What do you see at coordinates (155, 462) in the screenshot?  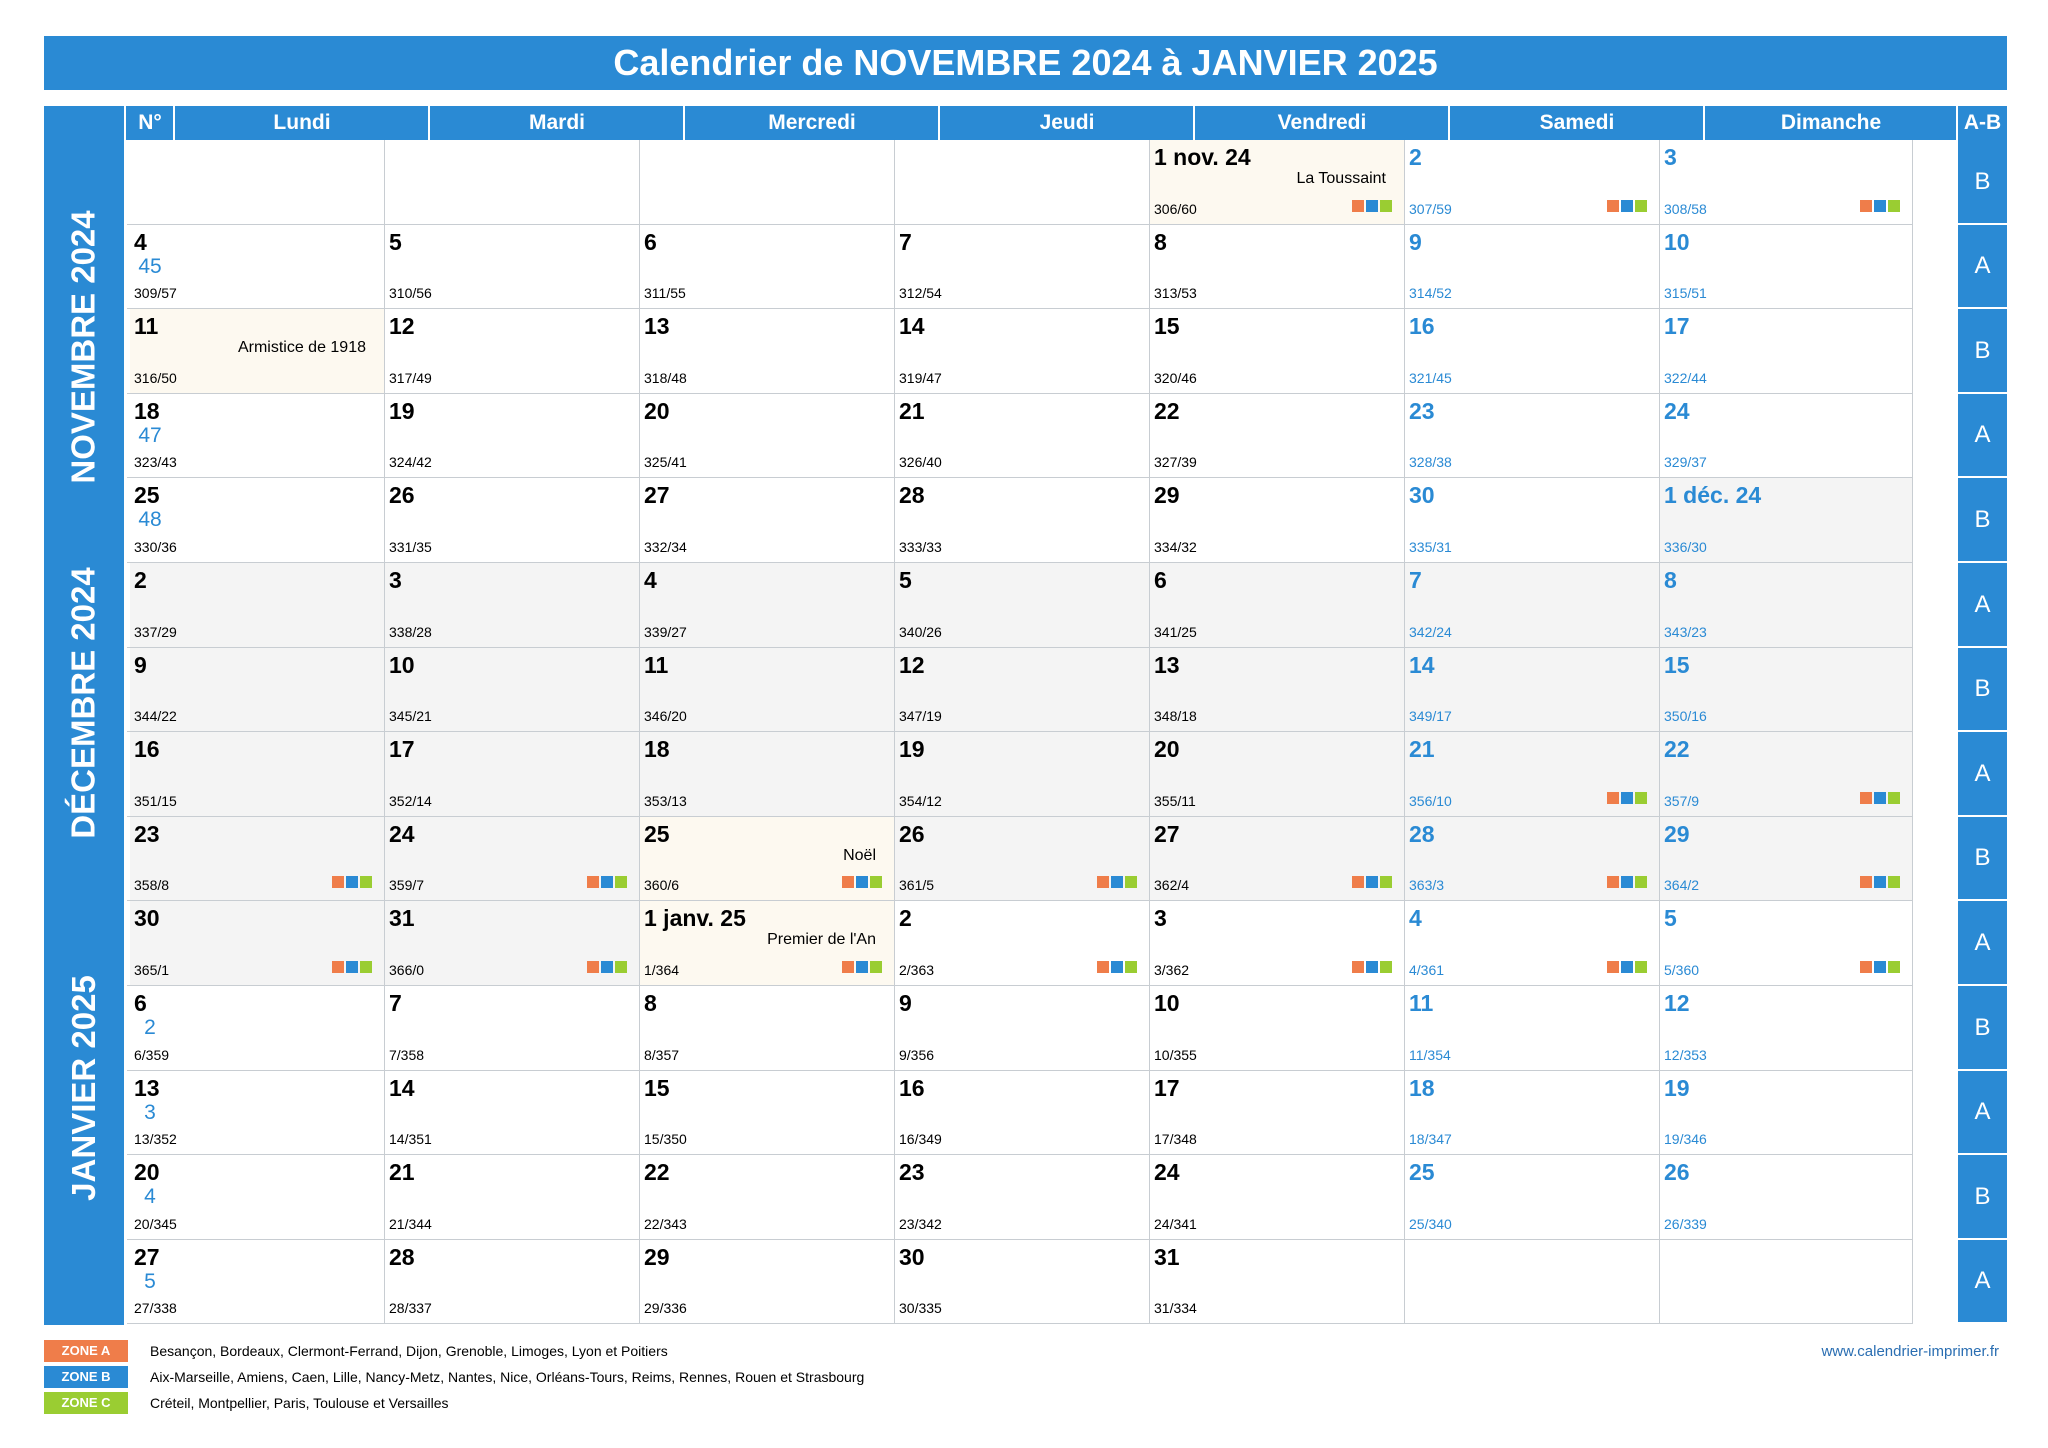 I see `day-of-year: 323/43` at bounding box center [155, 462].